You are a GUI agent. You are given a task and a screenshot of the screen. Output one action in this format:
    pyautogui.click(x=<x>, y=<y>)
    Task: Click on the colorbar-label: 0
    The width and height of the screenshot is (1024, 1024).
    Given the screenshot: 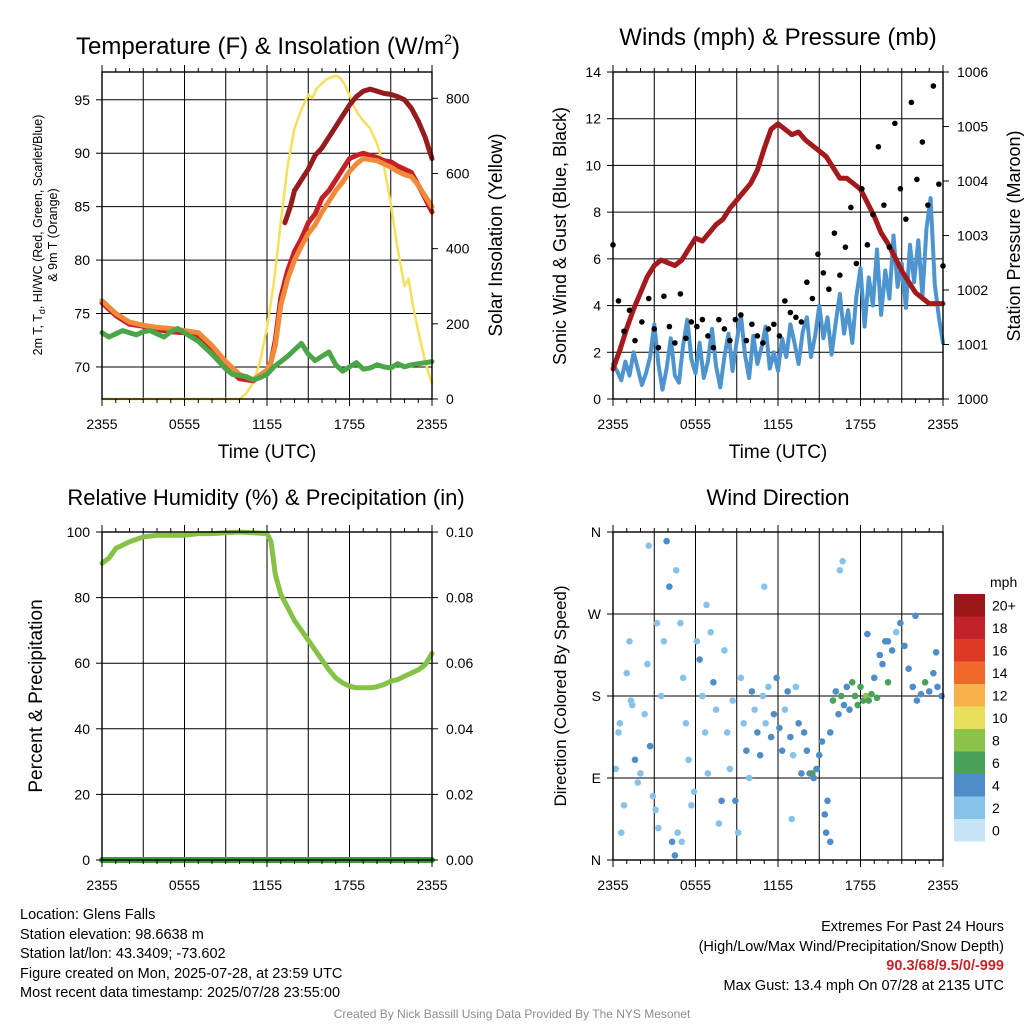 What is the action you would take?
    pyautogui.click(x=996, y=830)
    